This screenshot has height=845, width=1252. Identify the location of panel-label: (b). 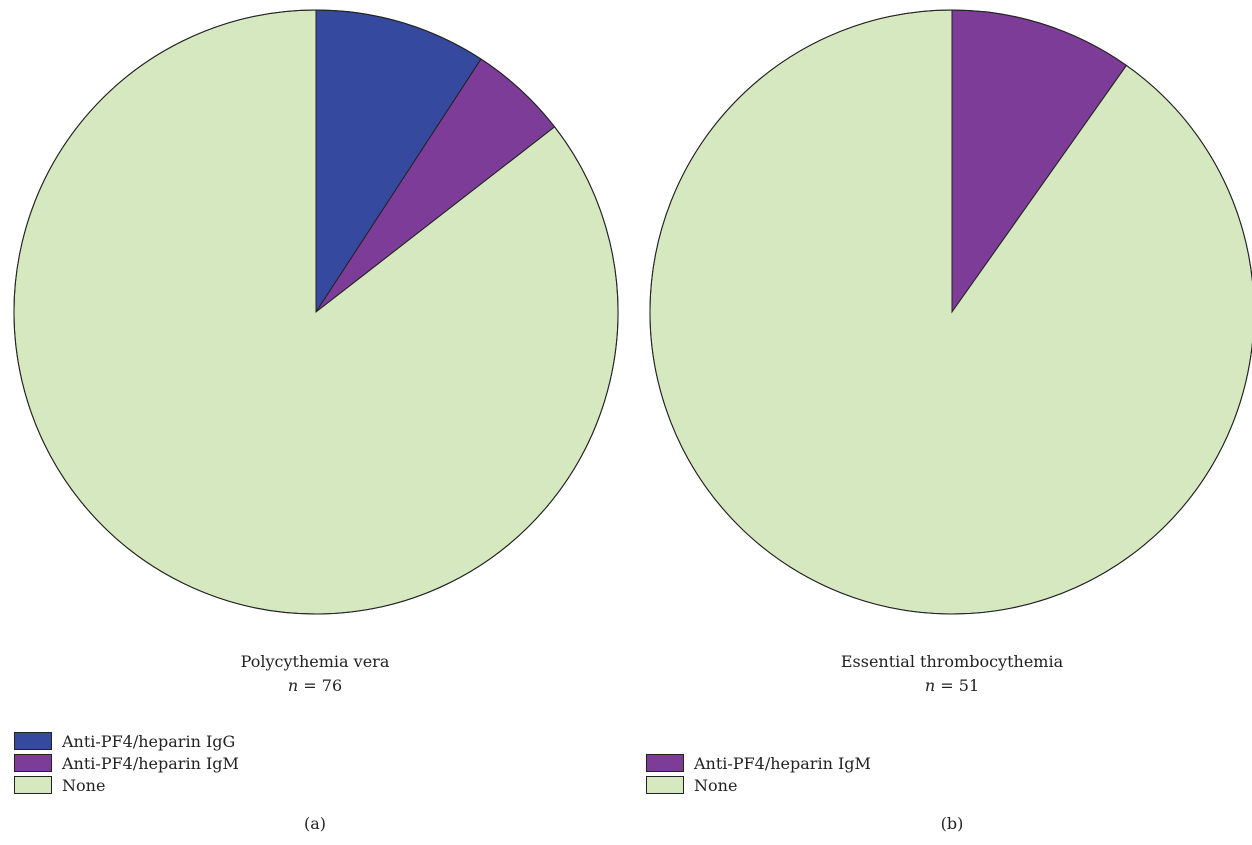
(952, 823).